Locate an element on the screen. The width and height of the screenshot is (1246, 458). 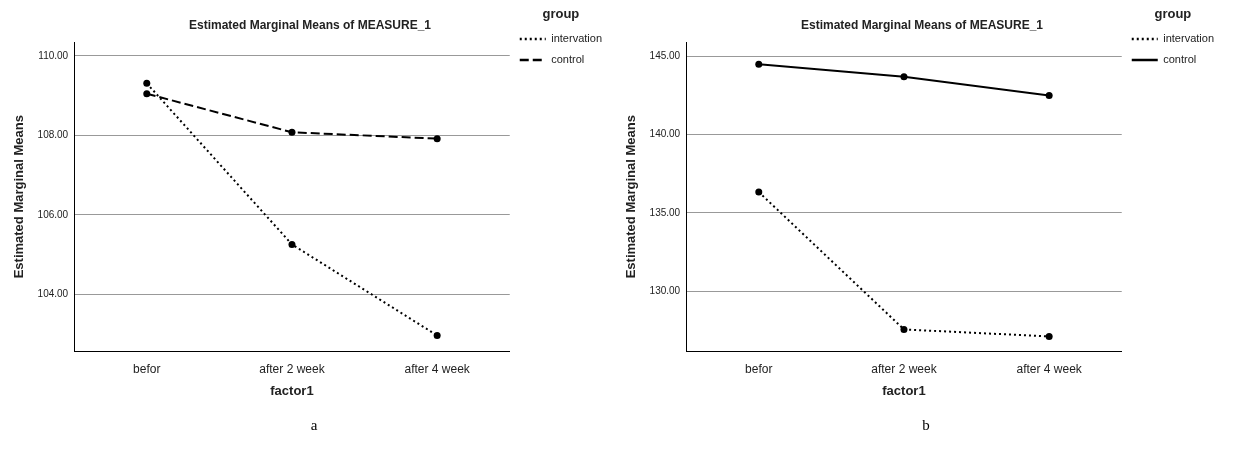
y-tick-label: 135.00 is located at coordinates (665, 212).